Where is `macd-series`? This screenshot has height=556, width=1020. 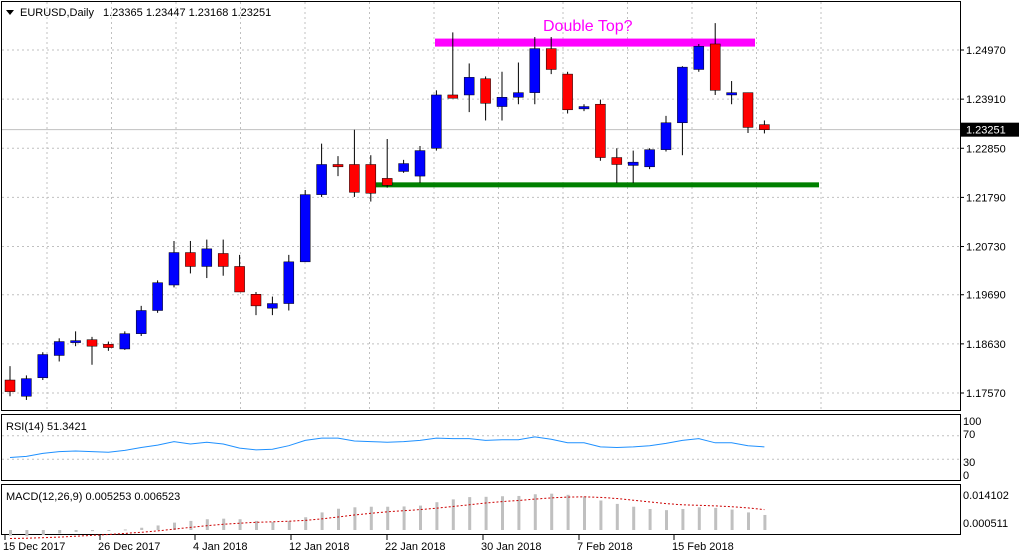 macd-series is located at coordinates (388, 516).